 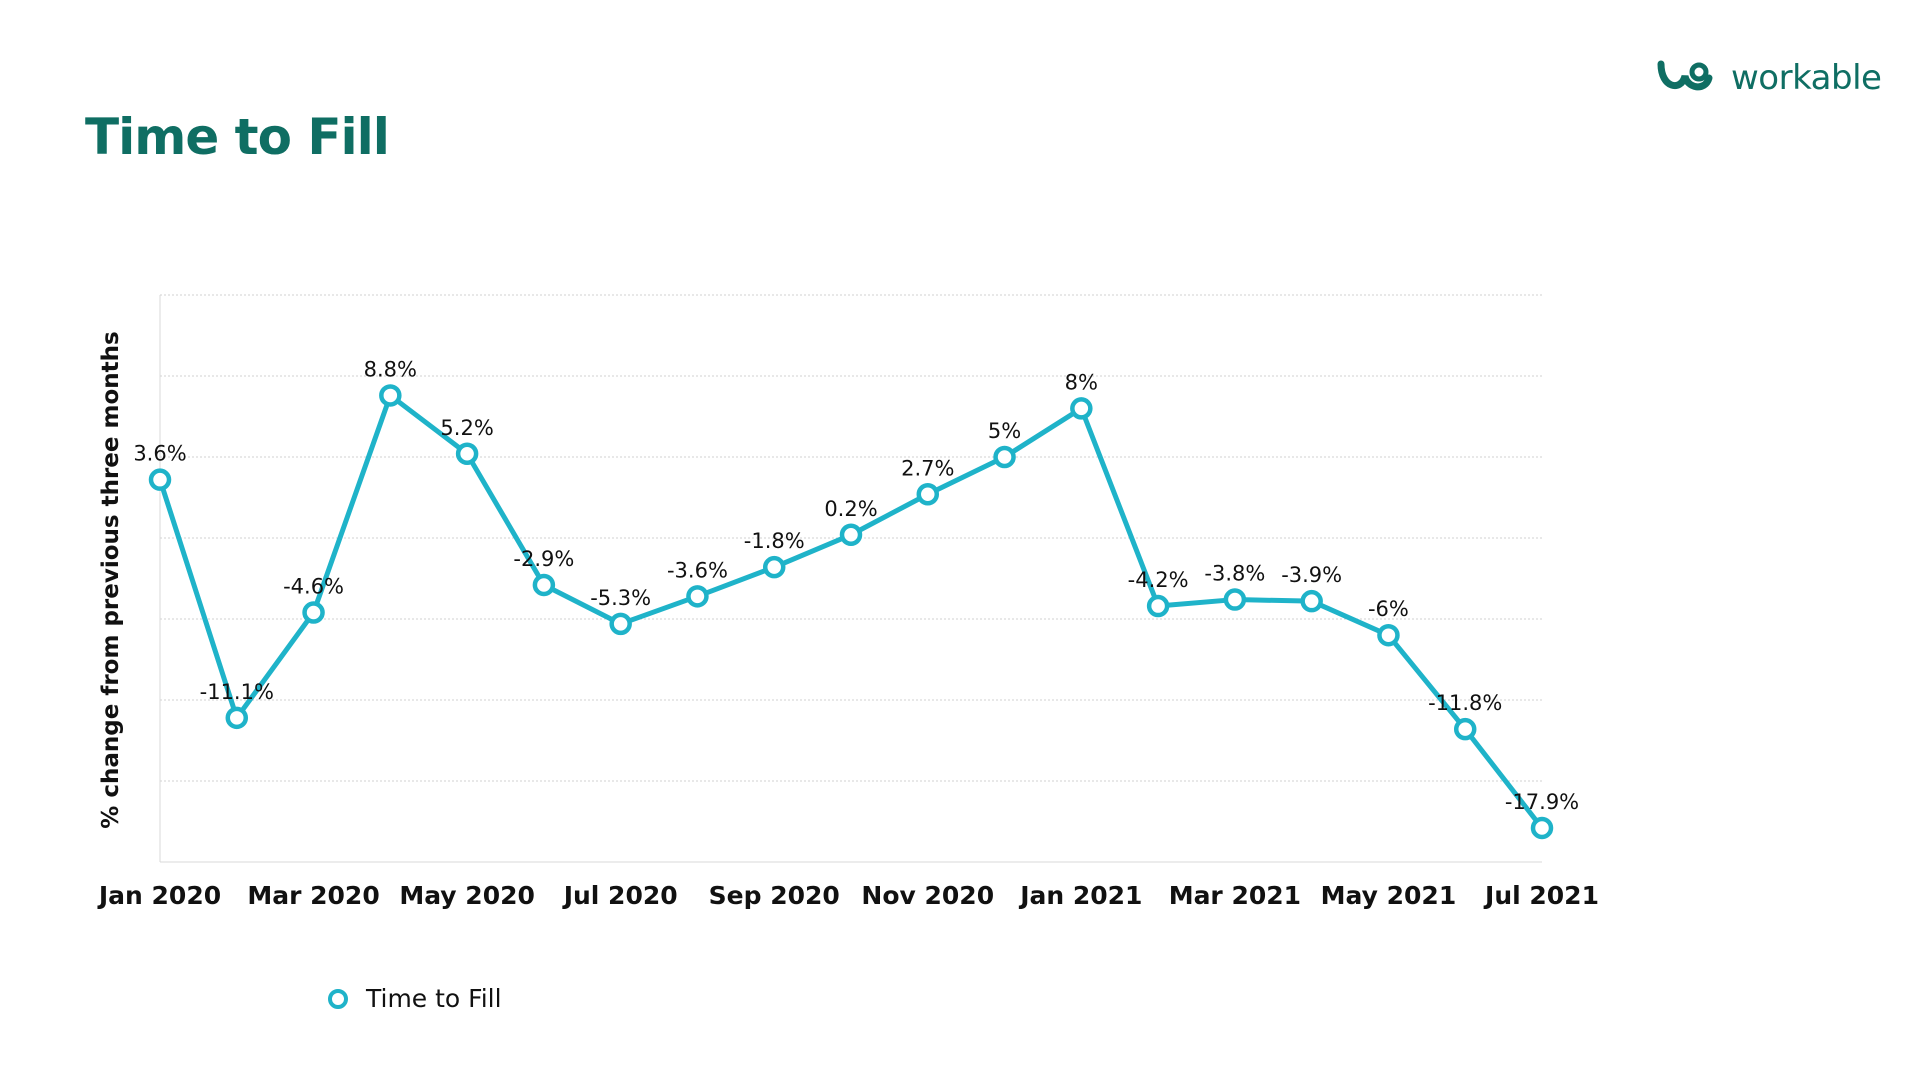 What do you see at coordinates (1465, 703) in the screenshot?
I see `data-label: -11.8%` at bounding box center [1465, 703].